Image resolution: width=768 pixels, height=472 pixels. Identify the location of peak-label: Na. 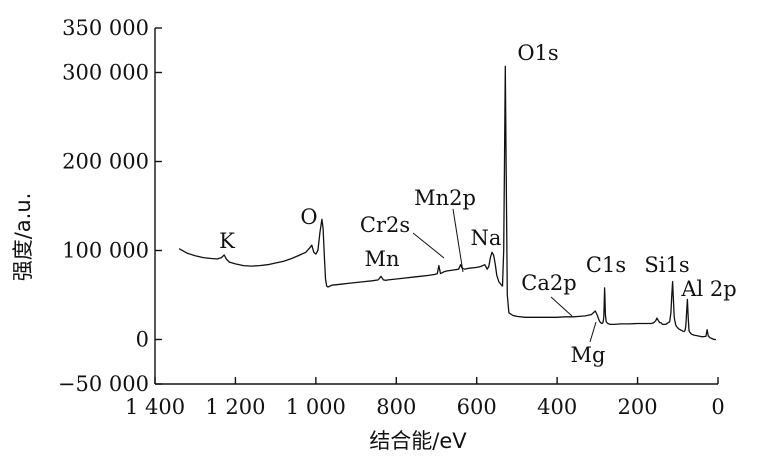
(486, 238).